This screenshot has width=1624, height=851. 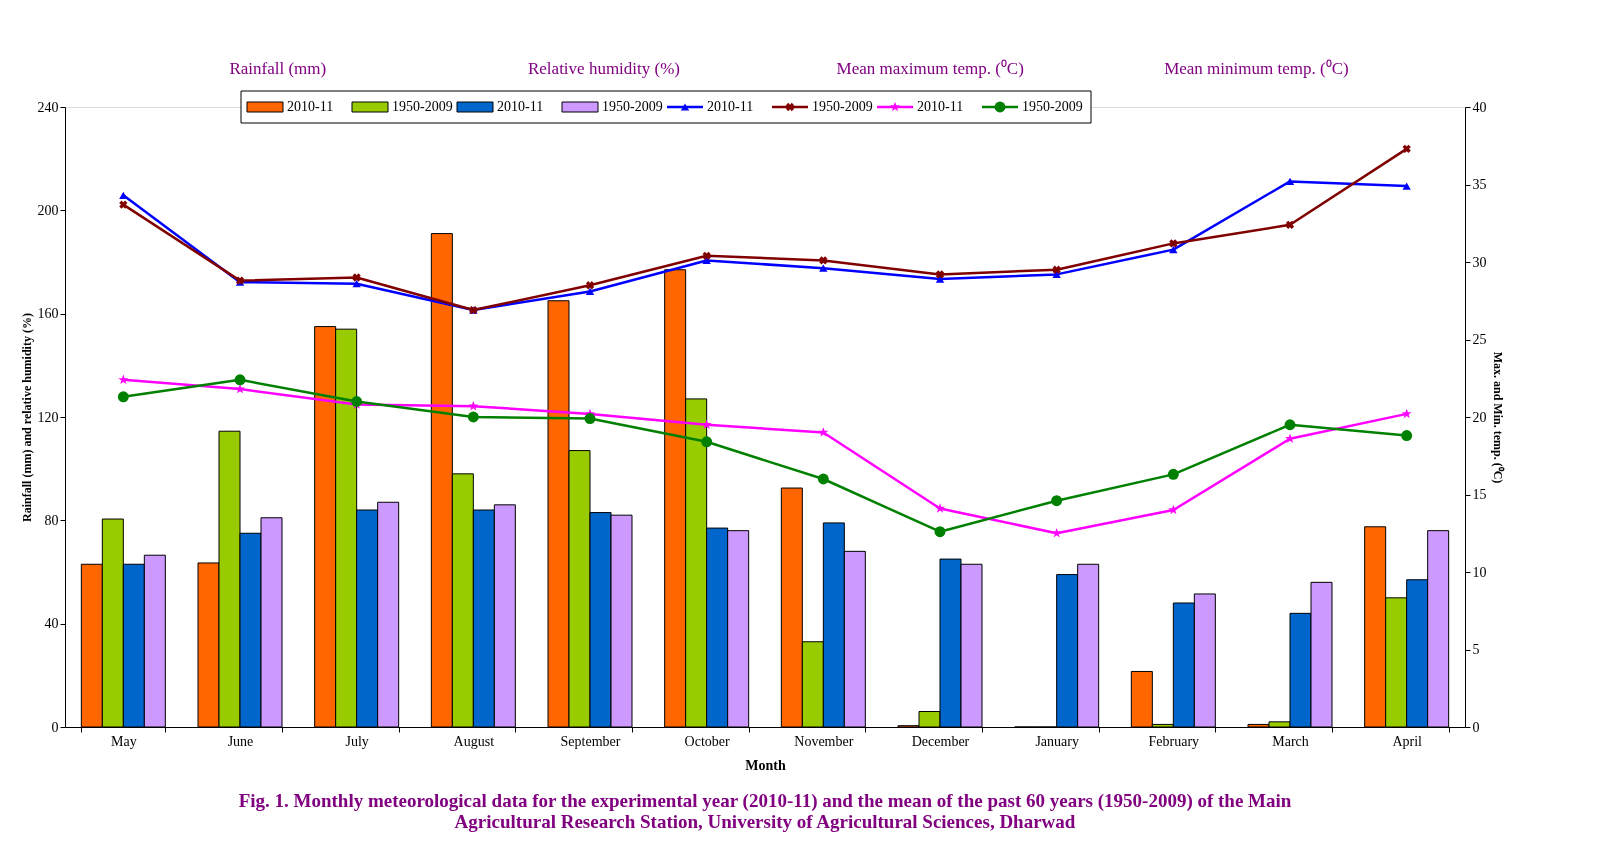 I want to click on text: Rainfall (mm), so click(x=278, y=68).